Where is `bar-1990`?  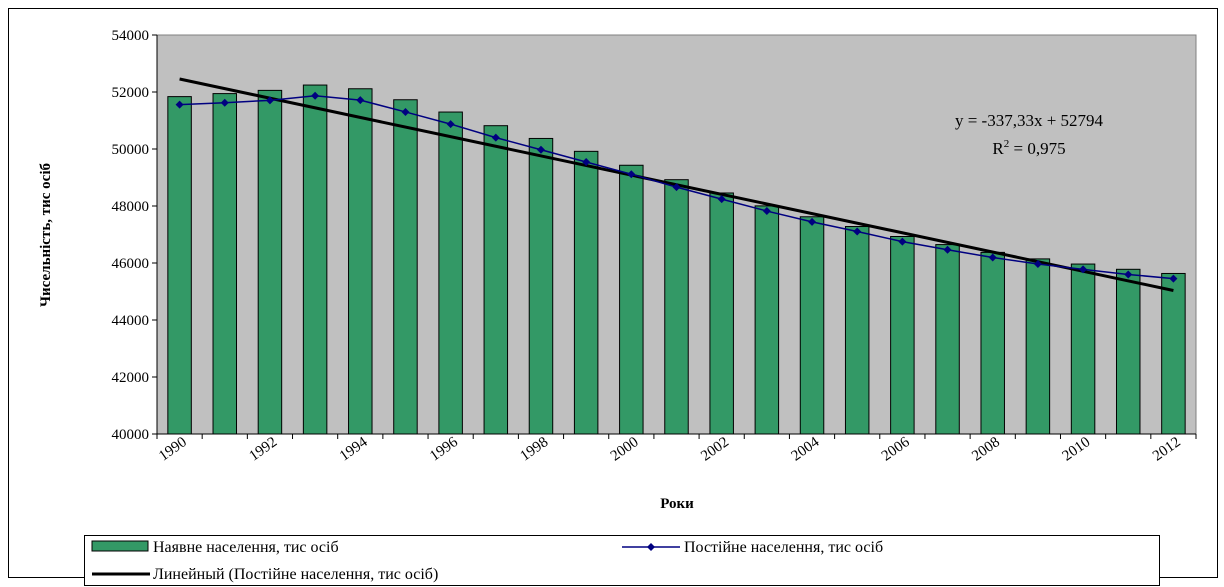
bar-1990 is located at coordinates (179, 265).